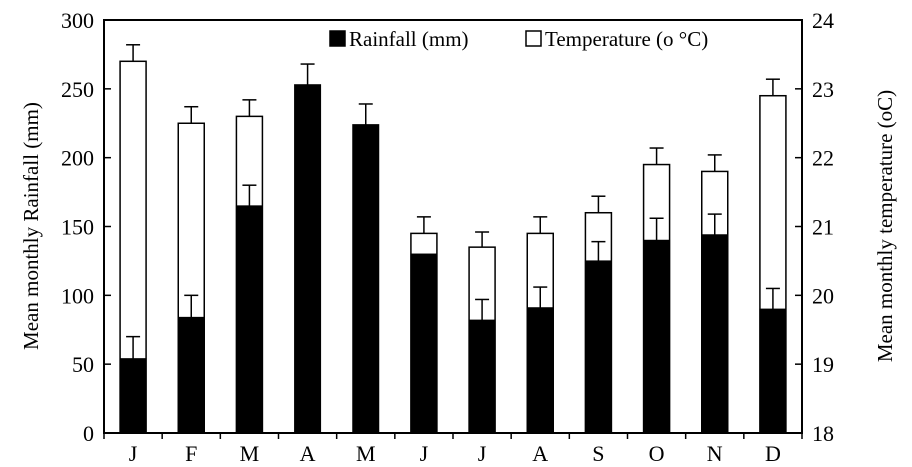  I want to click on right-y-tick-label: 20, so click(823, 295).